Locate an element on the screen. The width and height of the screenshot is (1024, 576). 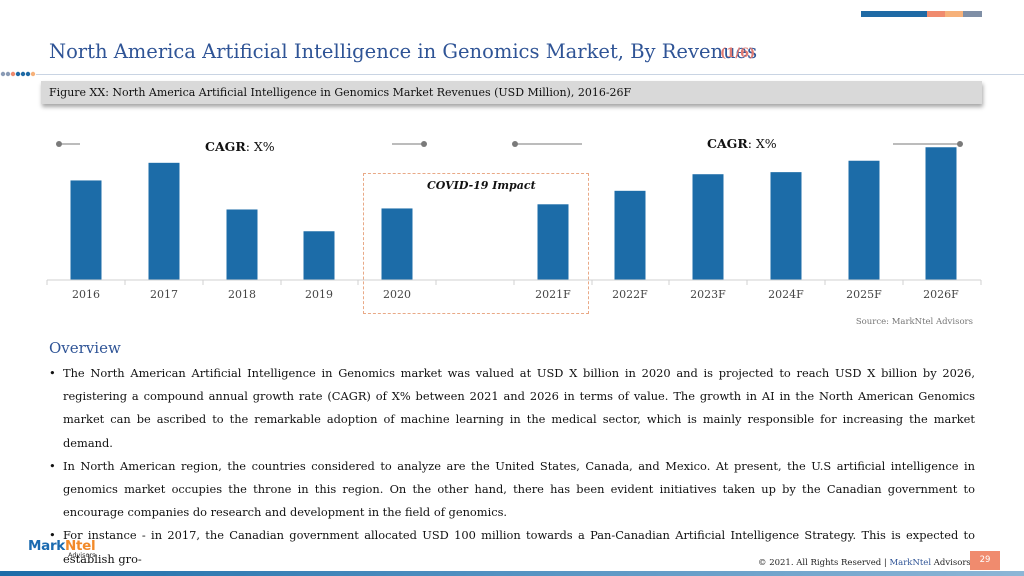
cagr-left-connector is located at coordinates (241, 144).